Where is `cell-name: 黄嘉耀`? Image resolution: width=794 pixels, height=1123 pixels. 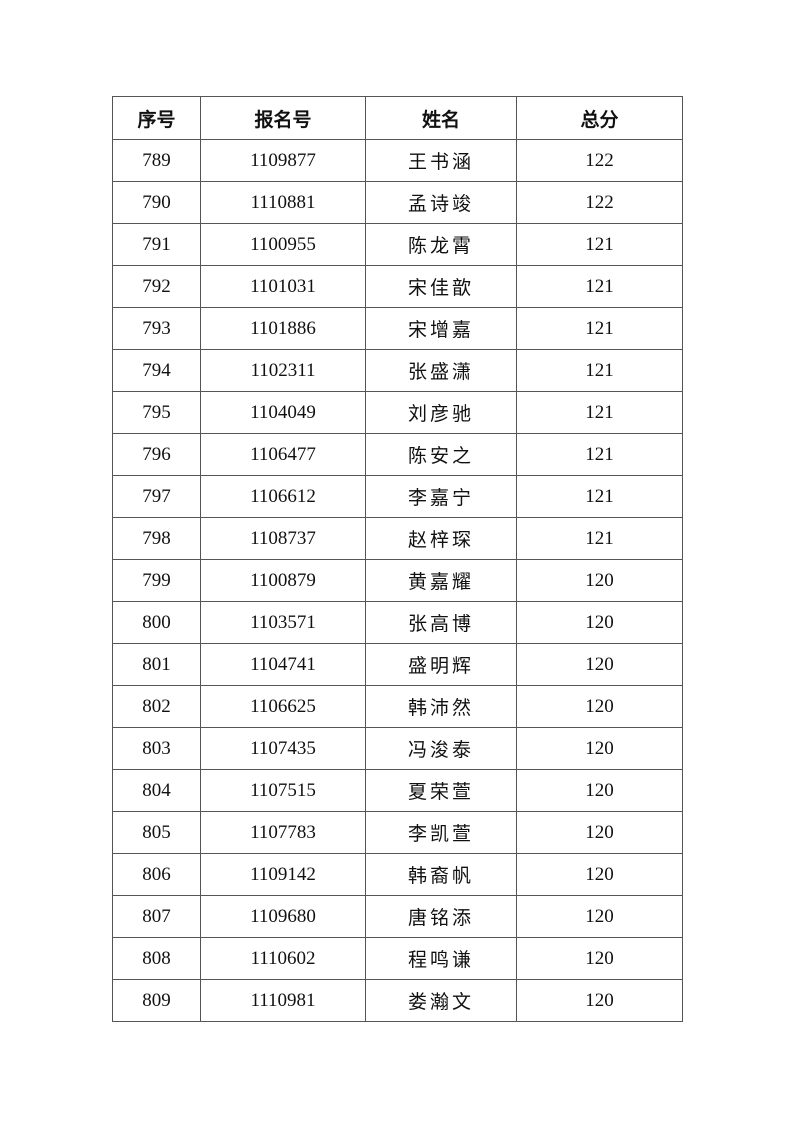
cell-name: 黄嘉耀 is located at coordinates (441, 580).